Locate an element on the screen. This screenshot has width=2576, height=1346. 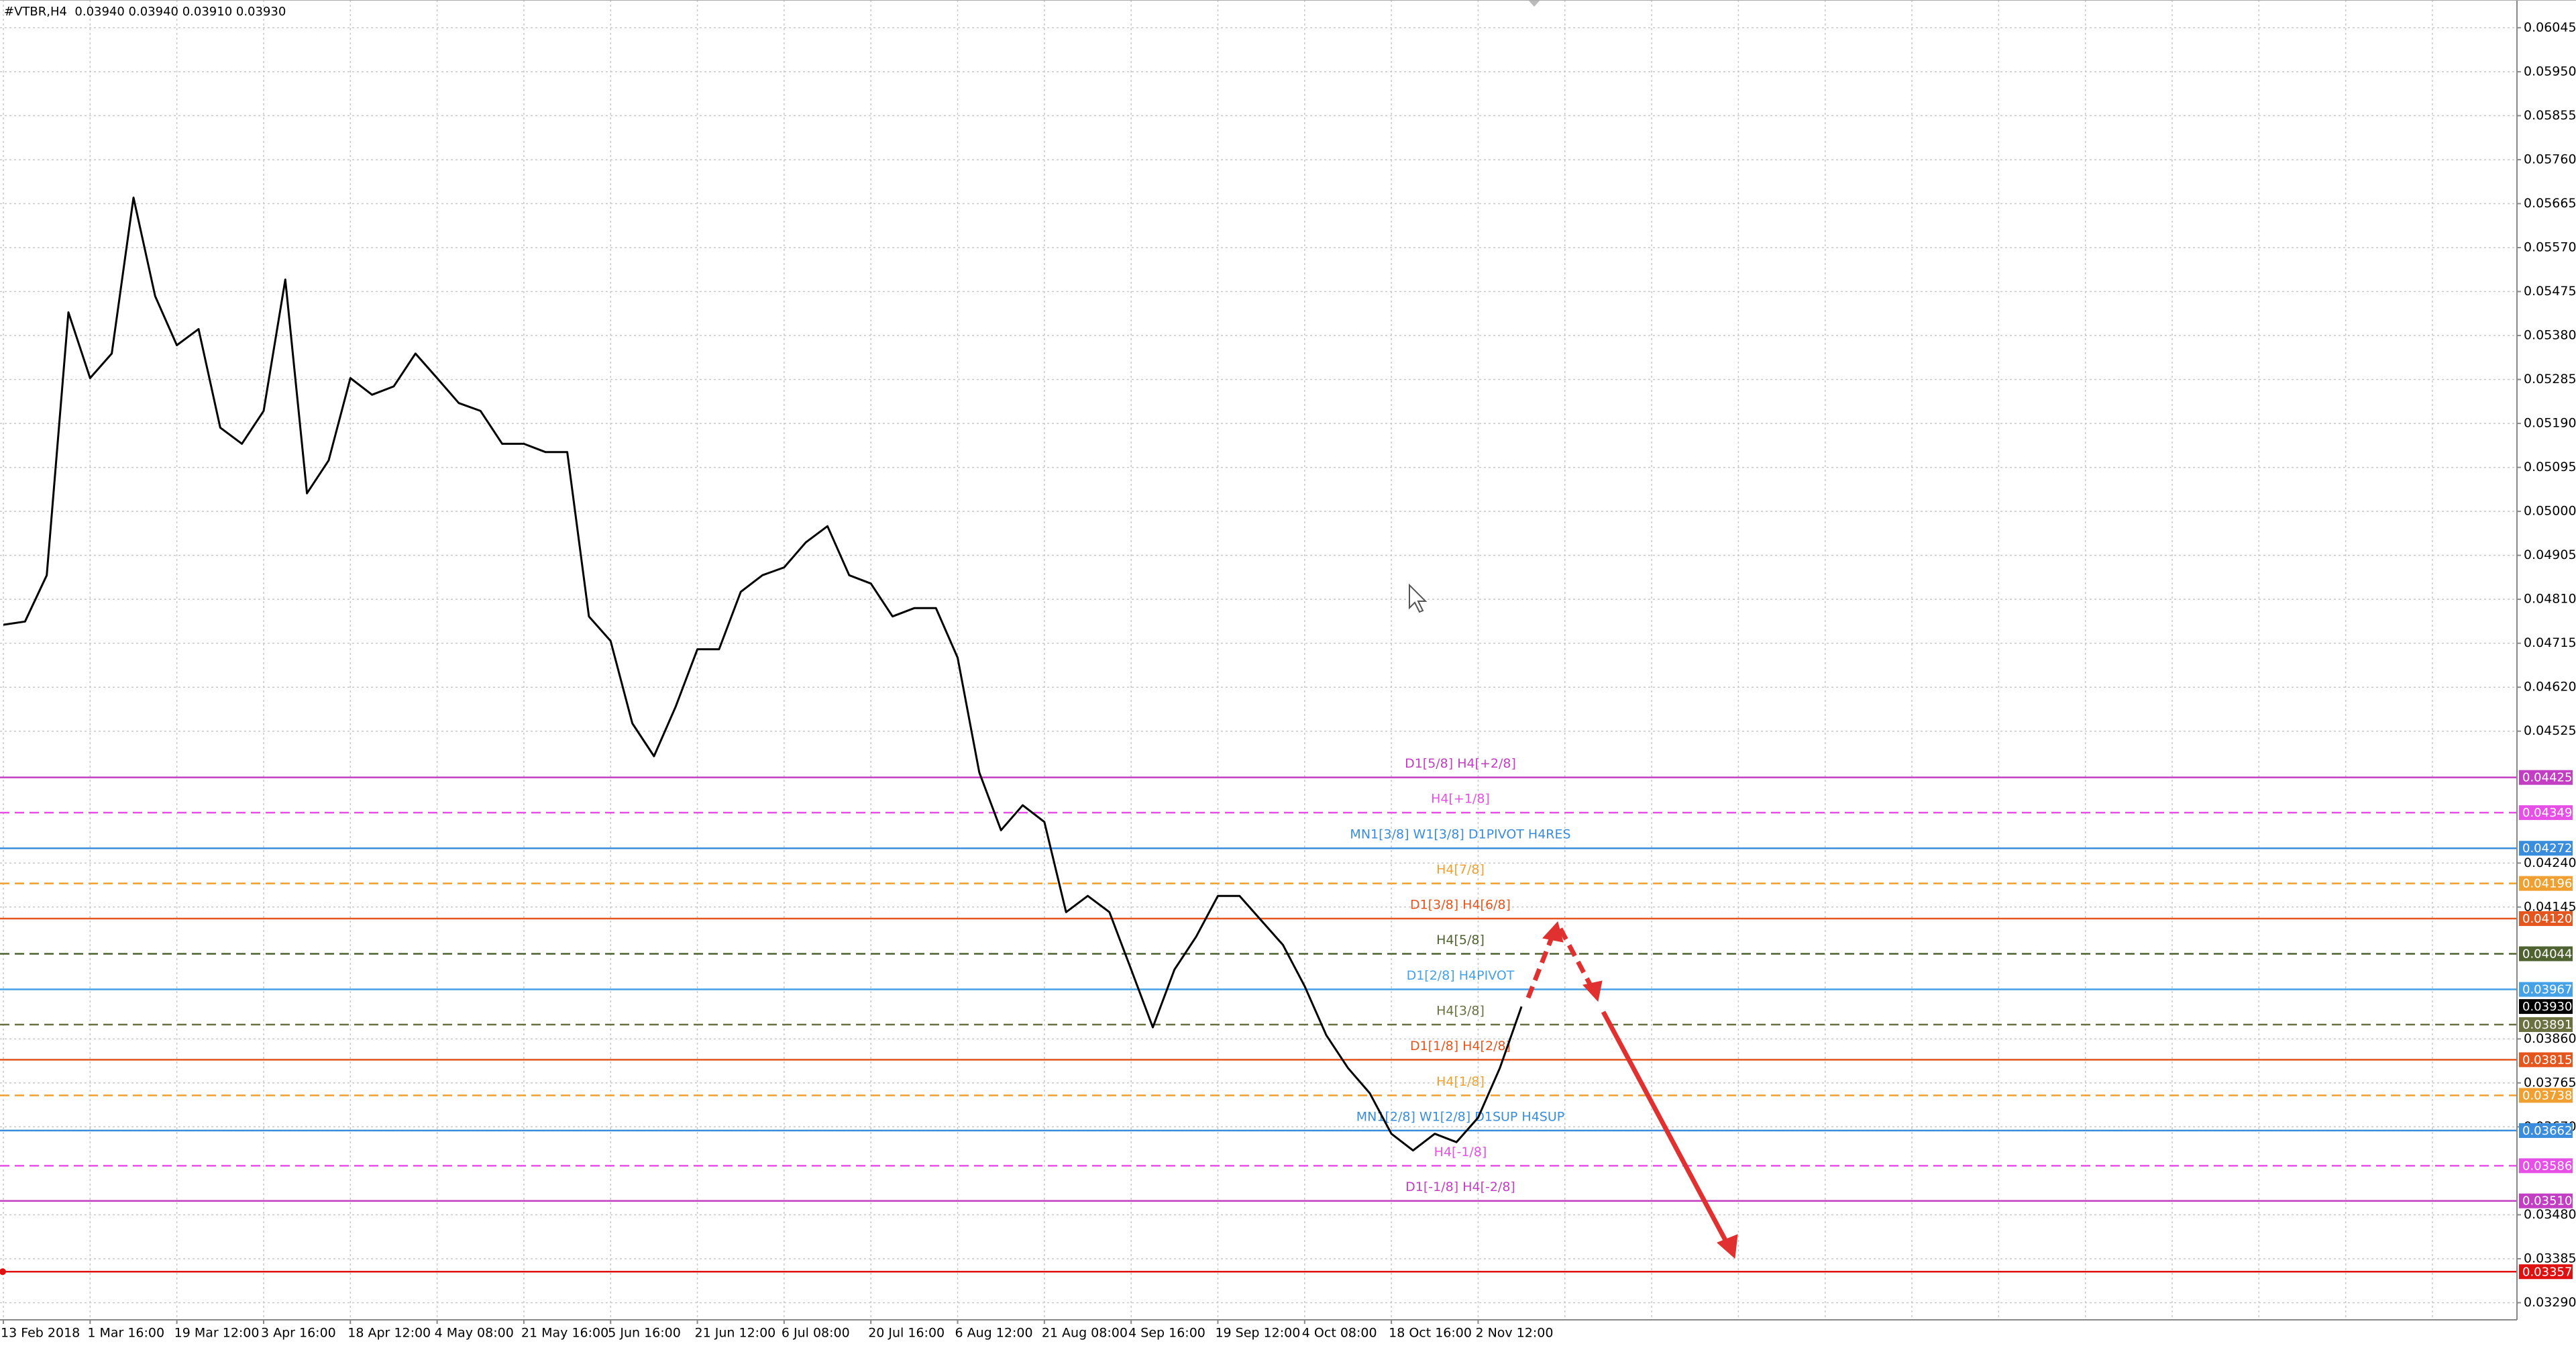
x-tick-label: 21 Jun 12:00 is located at coordinates (735, 1333).